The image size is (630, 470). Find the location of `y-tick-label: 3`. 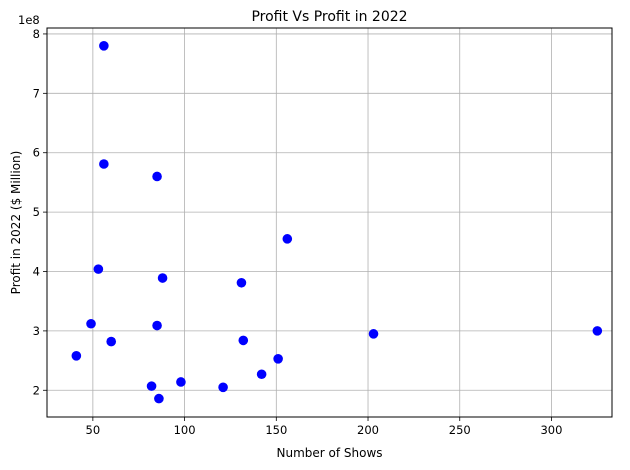

y-tick-label: 3 is located at coordinates (36, 331).